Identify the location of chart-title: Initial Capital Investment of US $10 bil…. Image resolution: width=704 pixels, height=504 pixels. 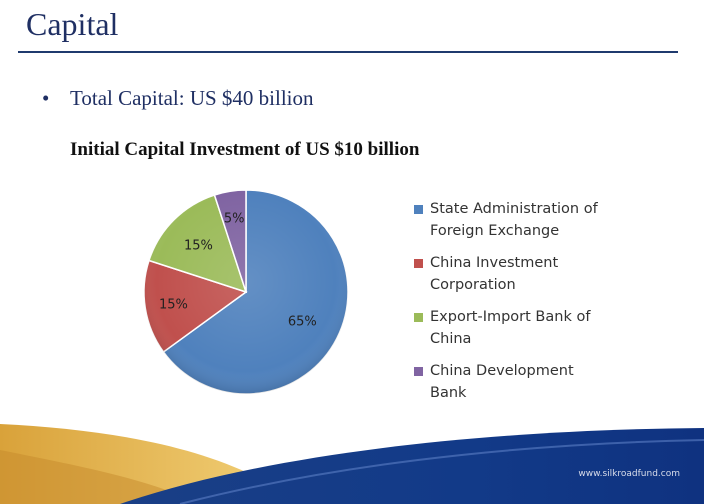
(245, 149).